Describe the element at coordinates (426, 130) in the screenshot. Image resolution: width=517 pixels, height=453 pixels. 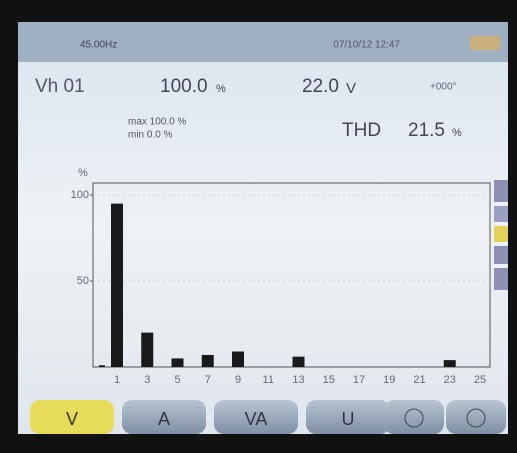
I see `thd: 21.5` at that location.